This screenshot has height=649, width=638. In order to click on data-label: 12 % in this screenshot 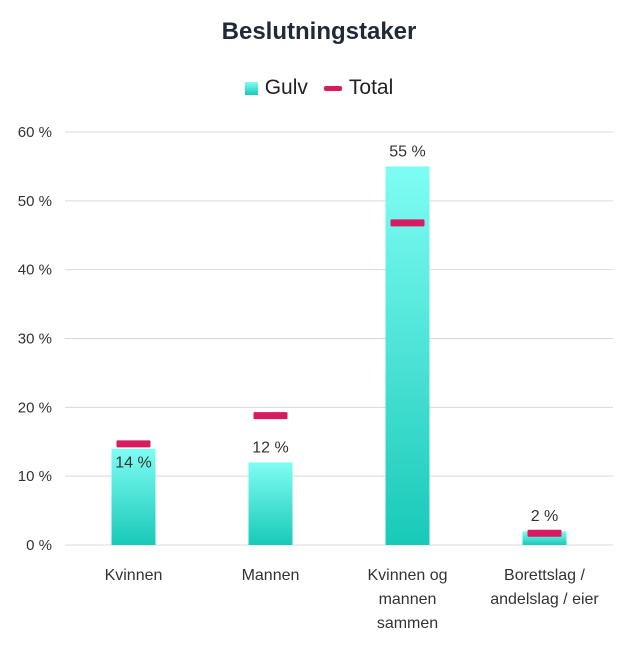, I will do `click(270, 447)`.